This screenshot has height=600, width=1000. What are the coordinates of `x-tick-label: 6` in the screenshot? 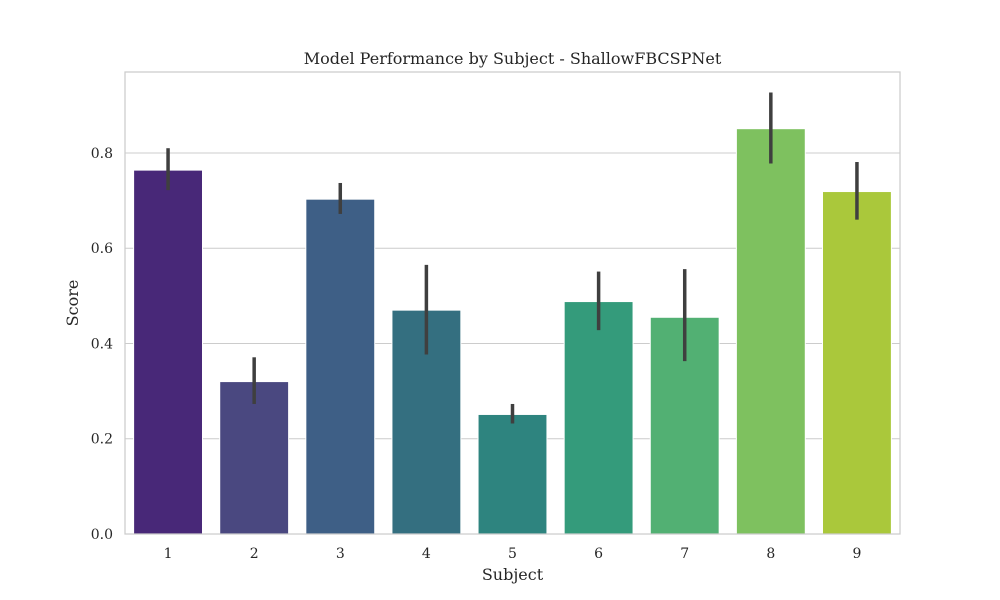 It's located at (598, 554).